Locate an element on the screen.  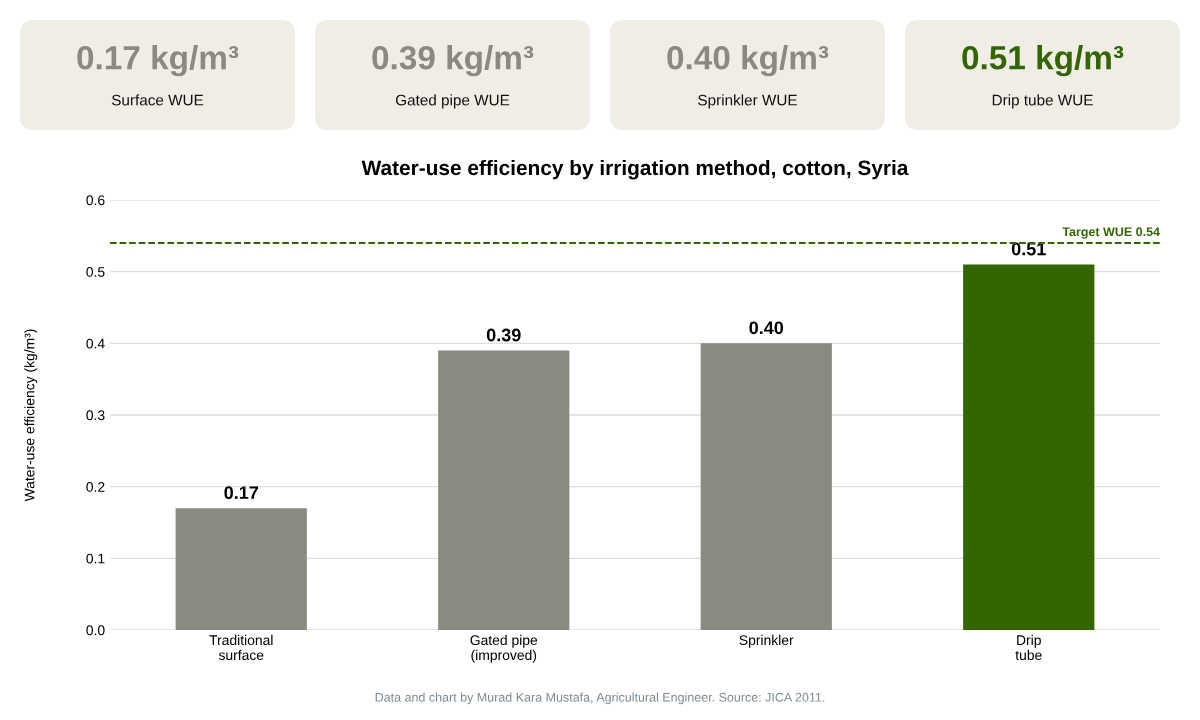
x-tick-label: Traditional surface is located at coordinates (241, 647).